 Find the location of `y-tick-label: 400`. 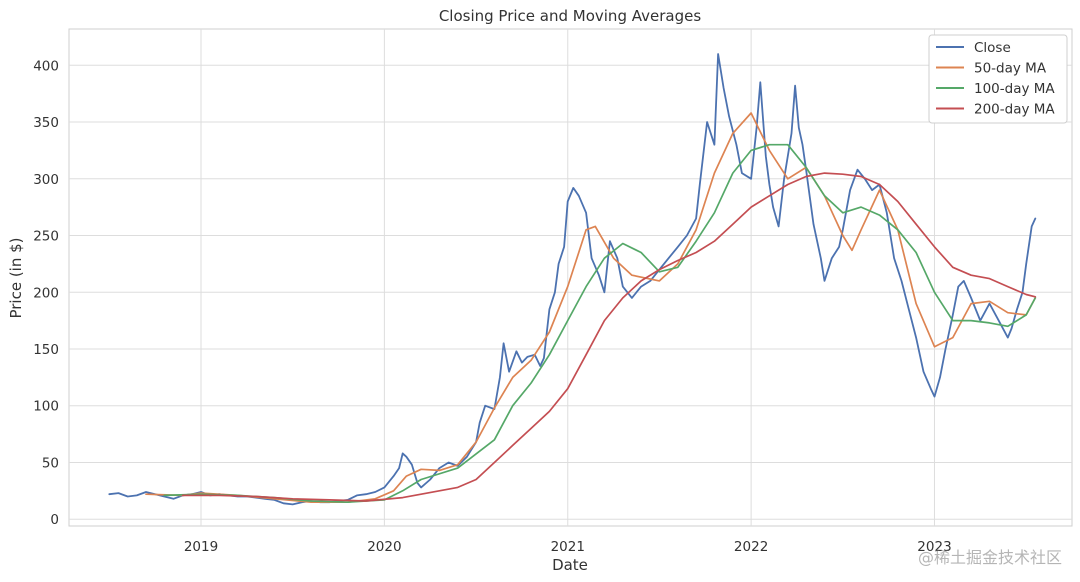

y-tick-label: 400 is located at coordinates (46, 66).